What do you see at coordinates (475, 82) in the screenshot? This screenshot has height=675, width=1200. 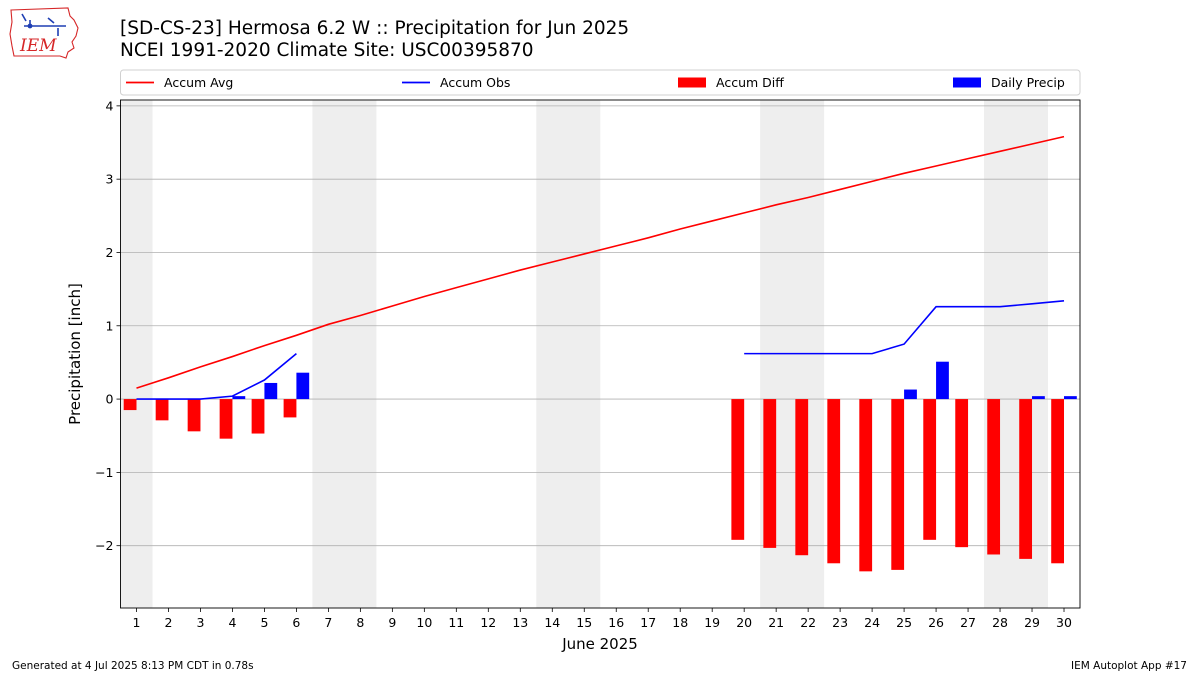 I see `legend-label-accum-obs: Accum Obs` at bounding box center [475, 82].